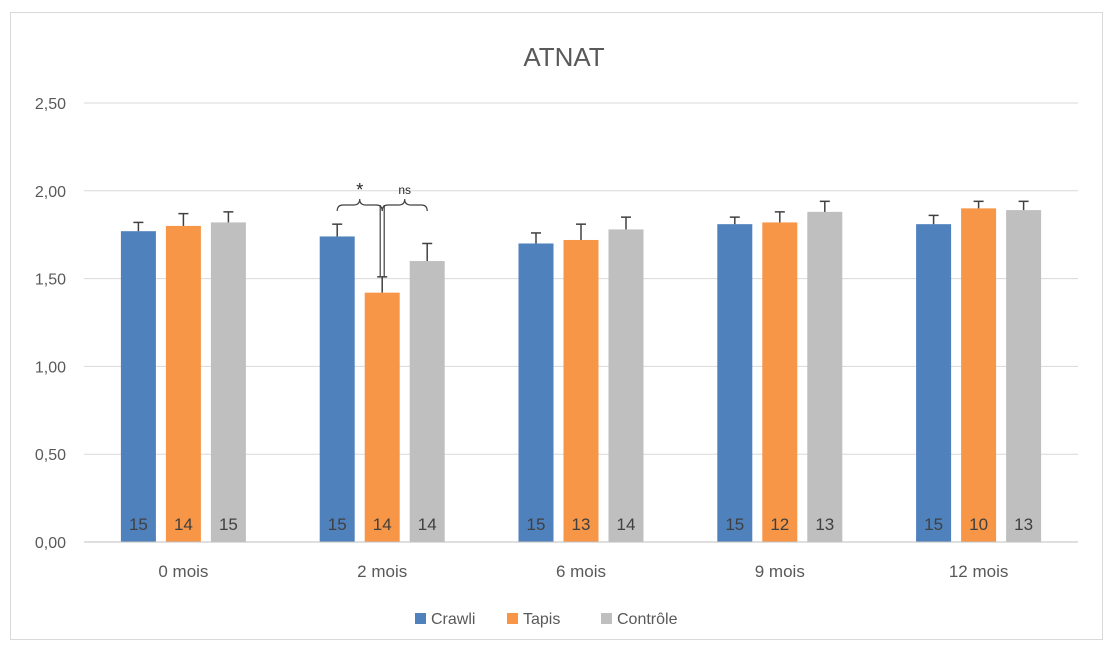 Image resolution: width=1106 pixels, height=646 pixels. Describe the element at coordinates (779, 524) in the screenshot. I see `sample-size-label: 12` at that location.